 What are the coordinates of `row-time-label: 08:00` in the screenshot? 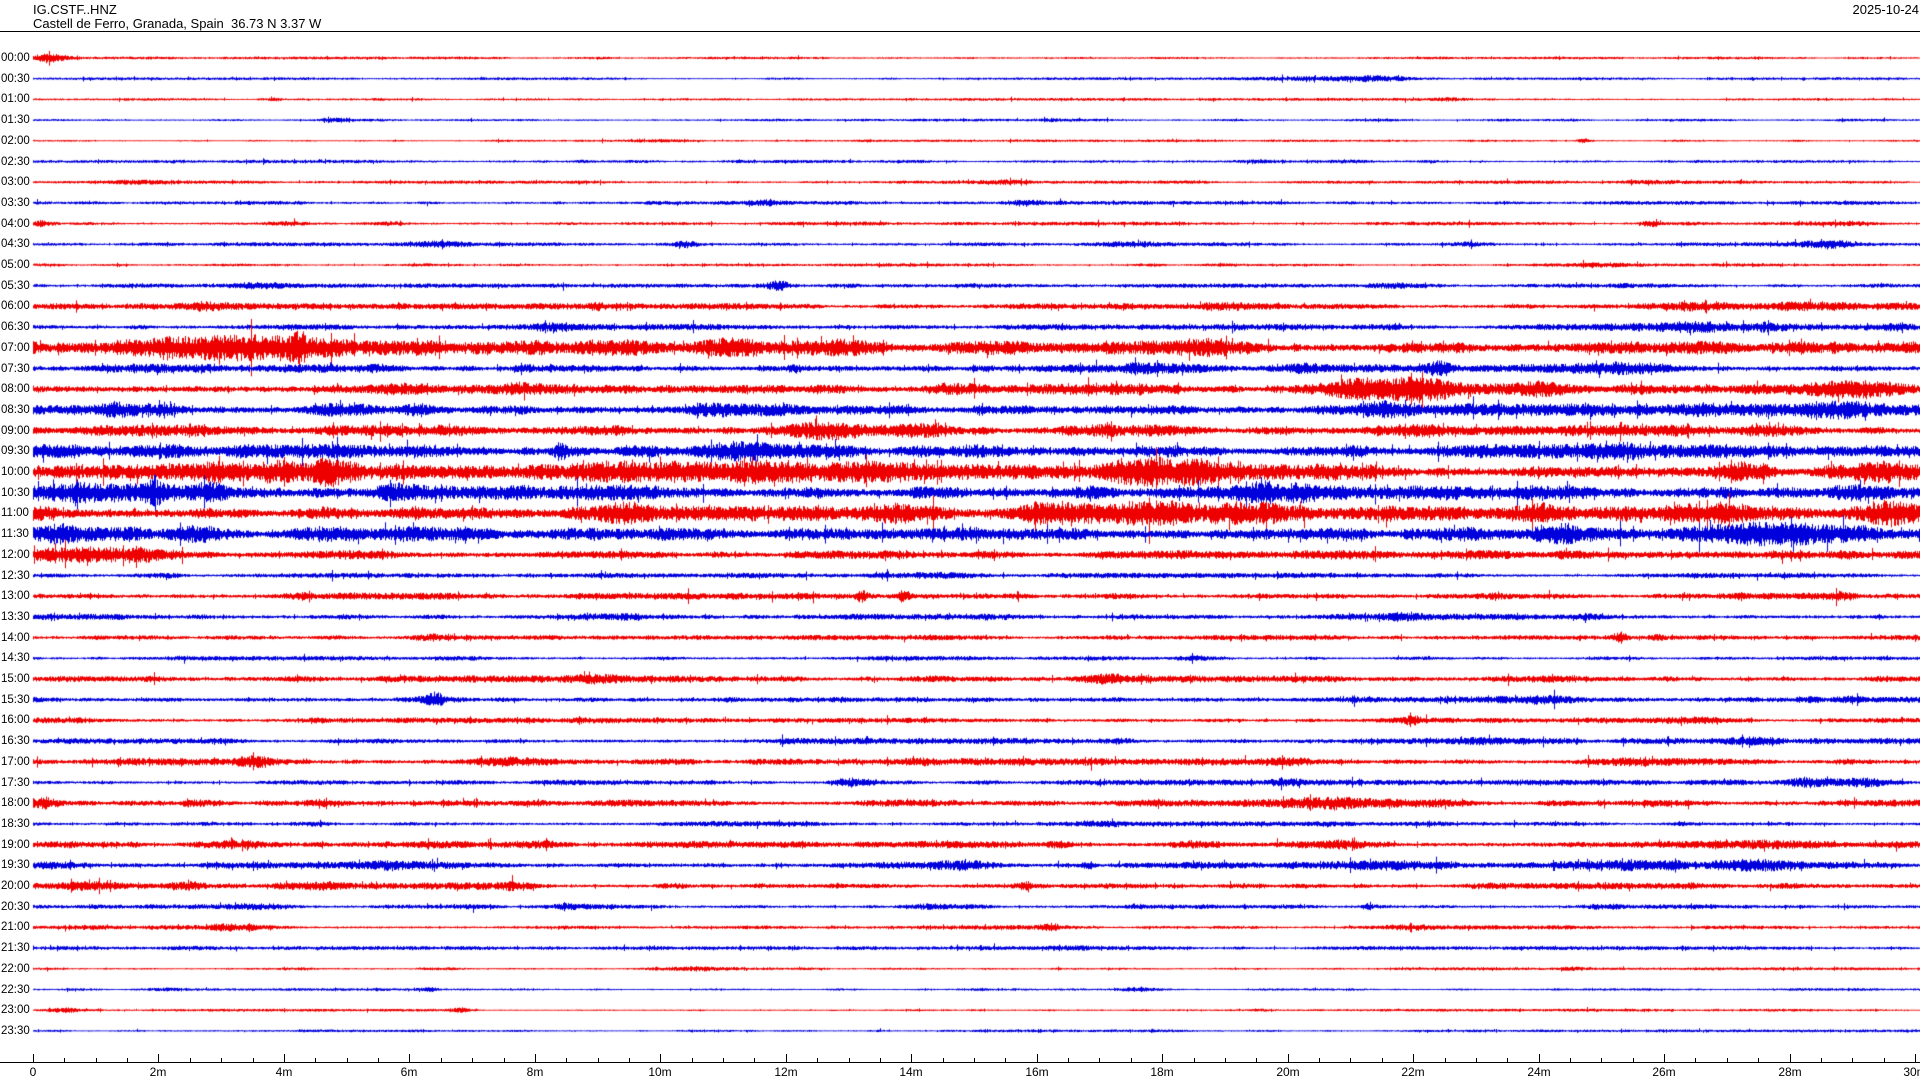 It's located at (15, 389).